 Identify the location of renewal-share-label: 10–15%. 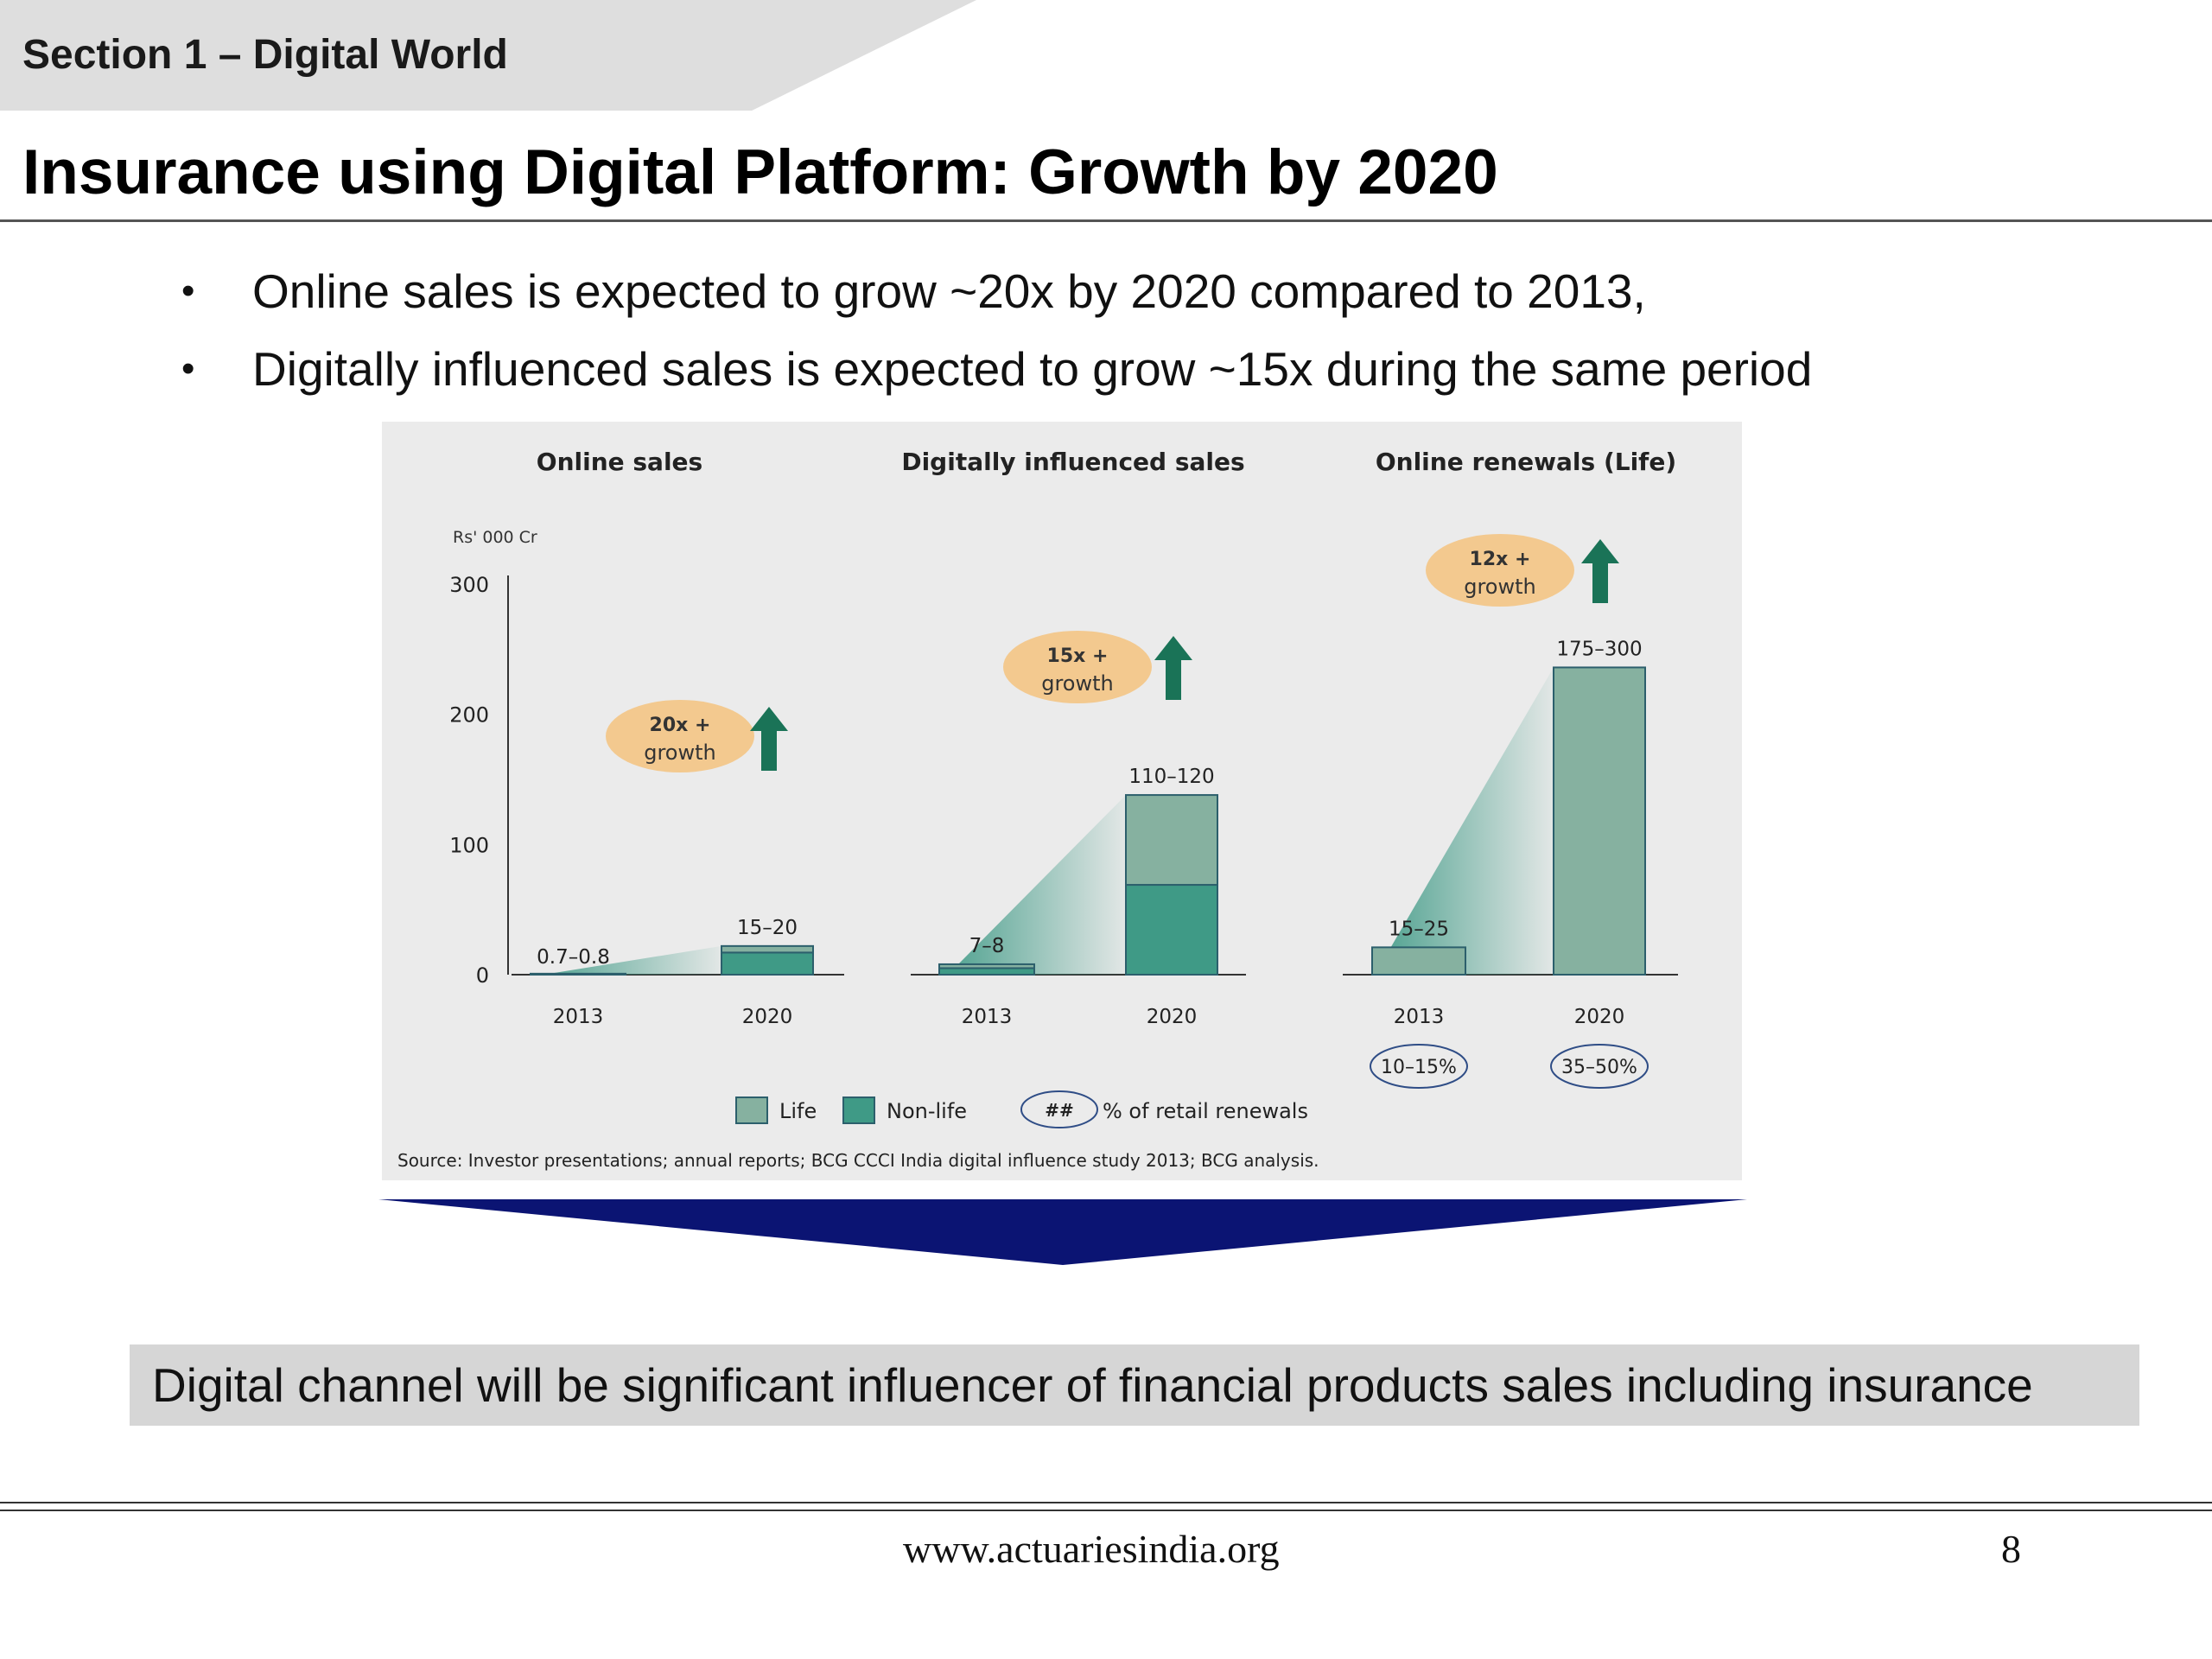
(1419, 1067).